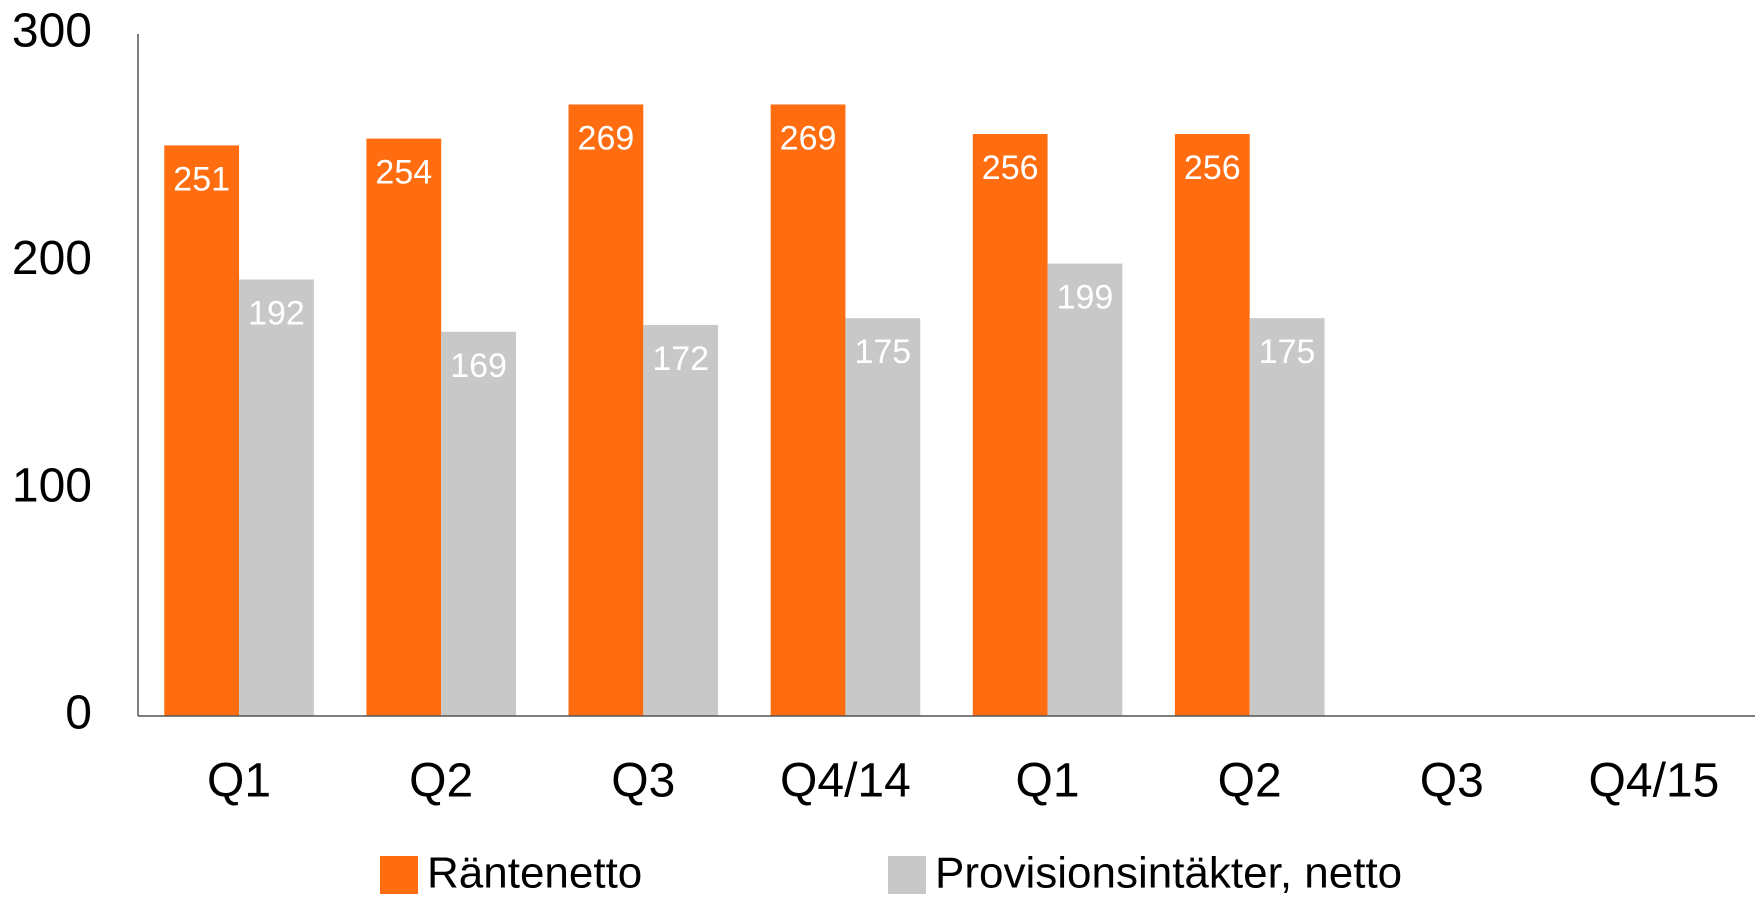 The image size is (1760, 902). Describe the element at coordinates (403, 173) in the screenshot. I see `value-label: 254` at that location.